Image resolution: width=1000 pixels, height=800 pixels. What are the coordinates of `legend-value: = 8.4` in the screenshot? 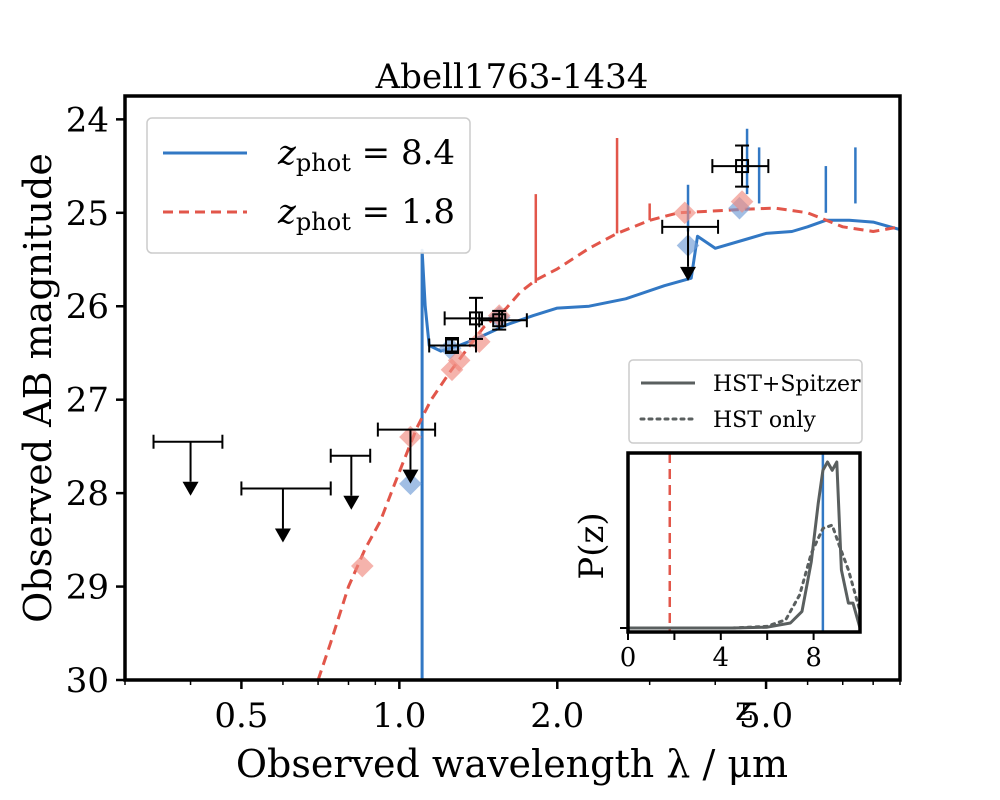 It's located at (403, 153).